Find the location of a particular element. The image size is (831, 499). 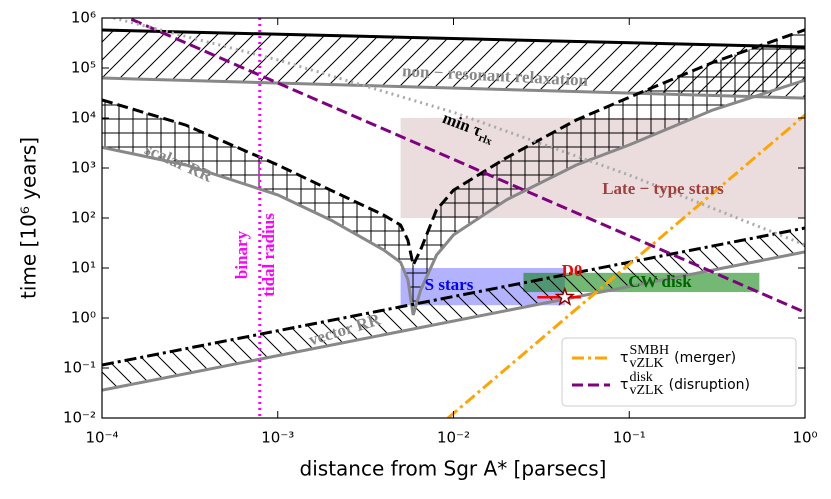

annotation: CW disk is located at coordinates (660, 281).